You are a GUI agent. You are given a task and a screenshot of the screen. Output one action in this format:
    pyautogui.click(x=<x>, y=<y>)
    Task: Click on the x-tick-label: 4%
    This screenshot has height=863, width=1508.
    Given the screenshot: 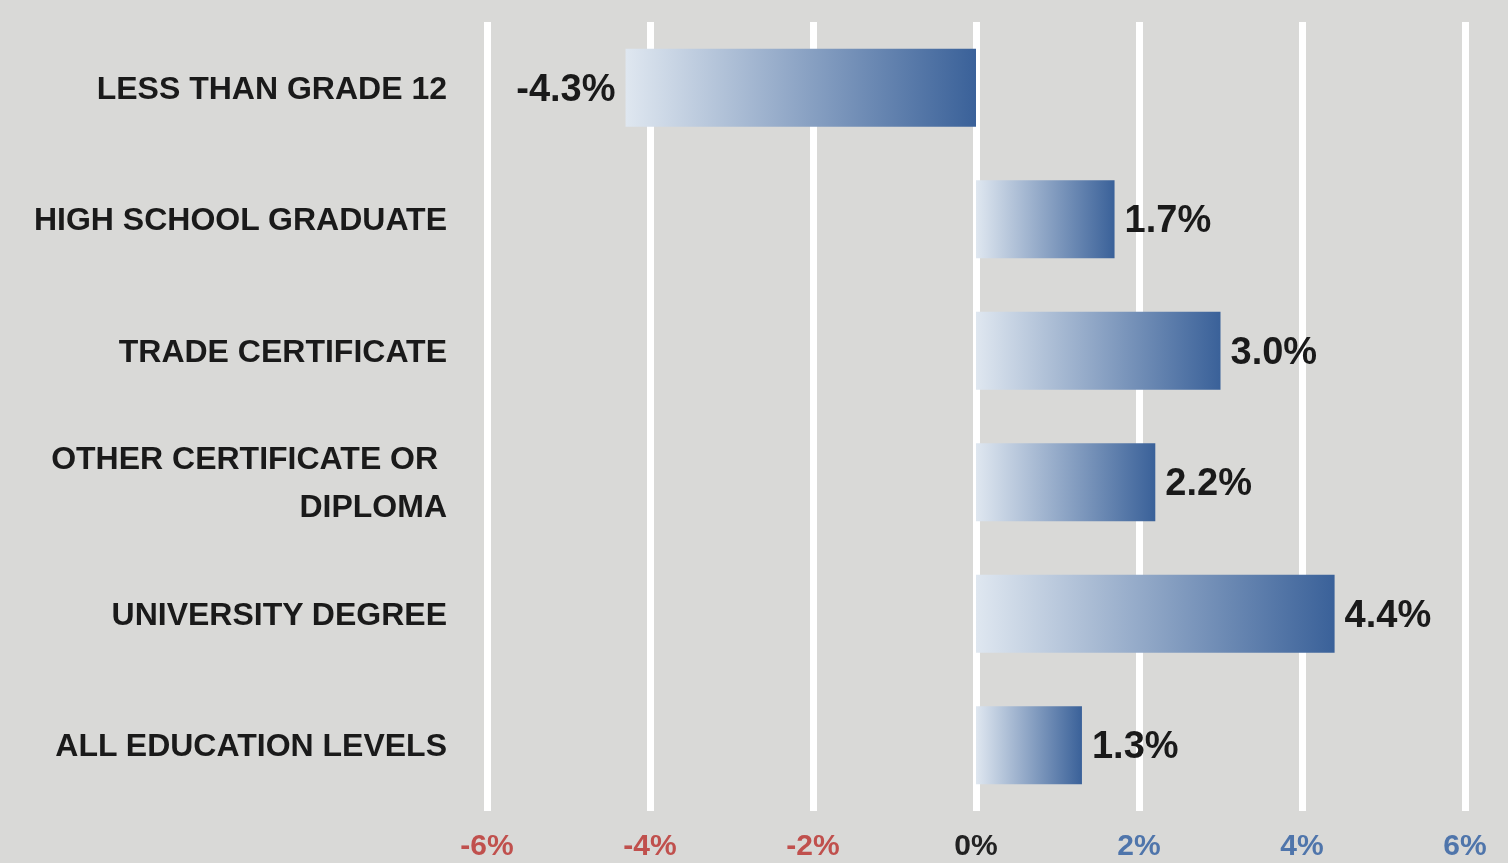 What is the action you would take?
    pyautogui.click(x=1302, y=844)
    